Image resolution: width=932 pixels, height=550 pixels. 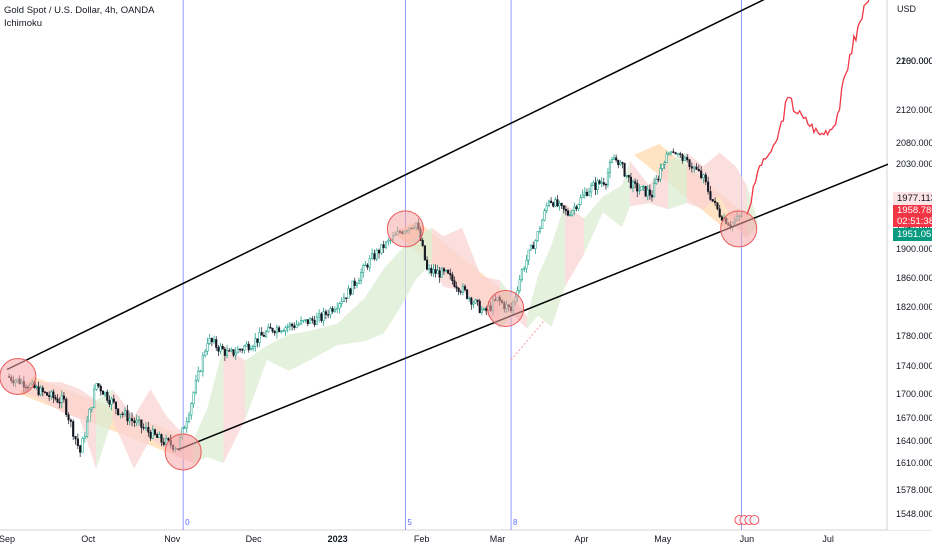 I want to click on x-tick-label: Oct, so click(x=88, y=539).